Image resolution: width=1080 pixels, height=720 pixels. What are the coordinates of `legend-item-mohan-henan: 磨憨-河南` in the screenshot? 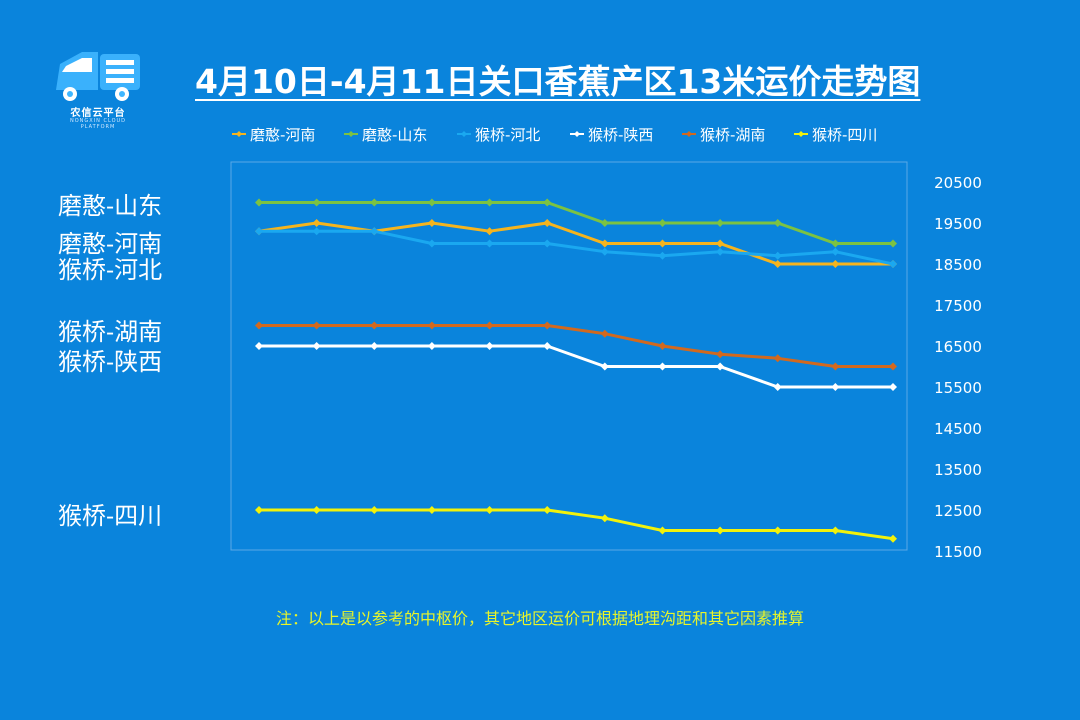 It's located at (273, 135).